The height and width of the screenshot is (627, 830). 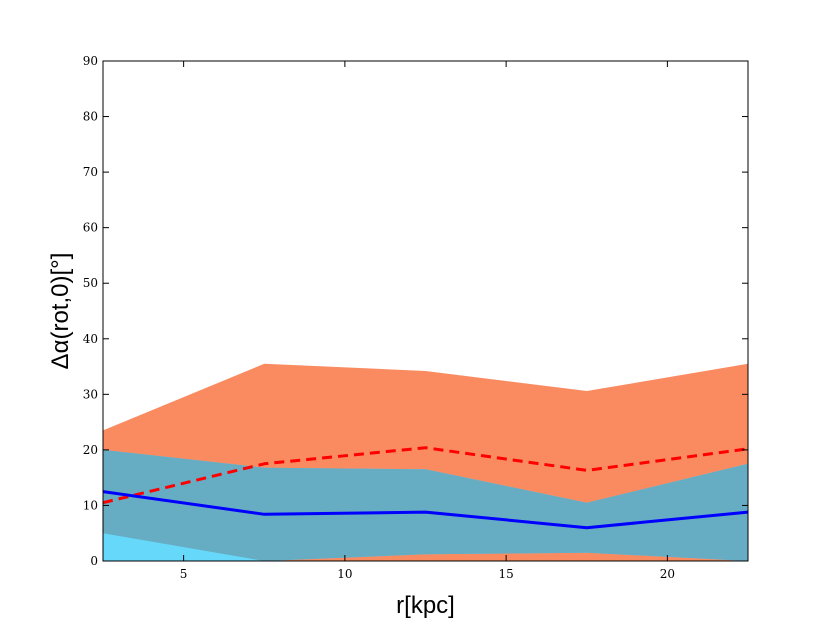 I want to click on band-overlap, so click(x=425, y=505).